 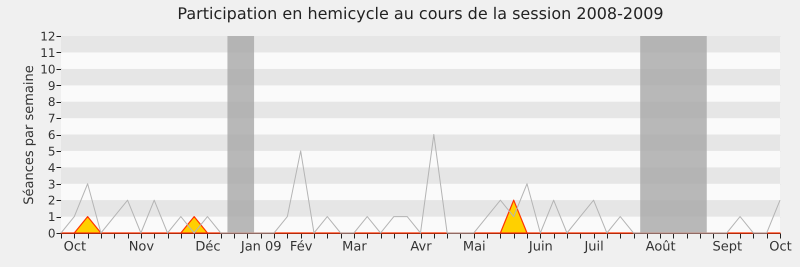 I want to click on x-tick-label: Mai, so click(x=474, y=247).